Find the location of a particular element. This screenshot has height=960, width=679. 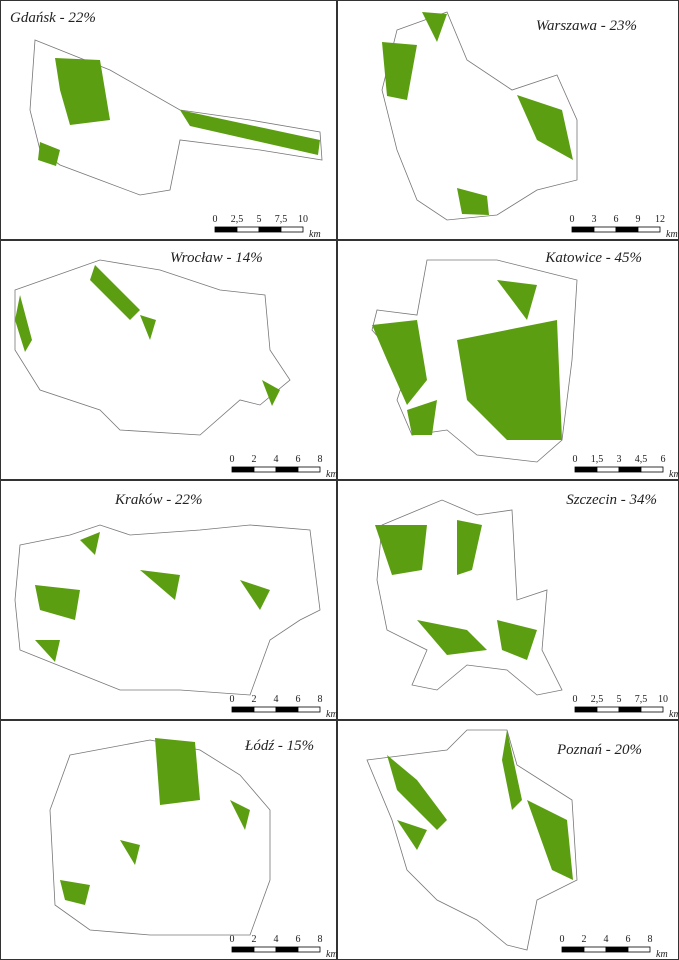

city-title: Katowice - 45% is located at coordinates (593, 258).